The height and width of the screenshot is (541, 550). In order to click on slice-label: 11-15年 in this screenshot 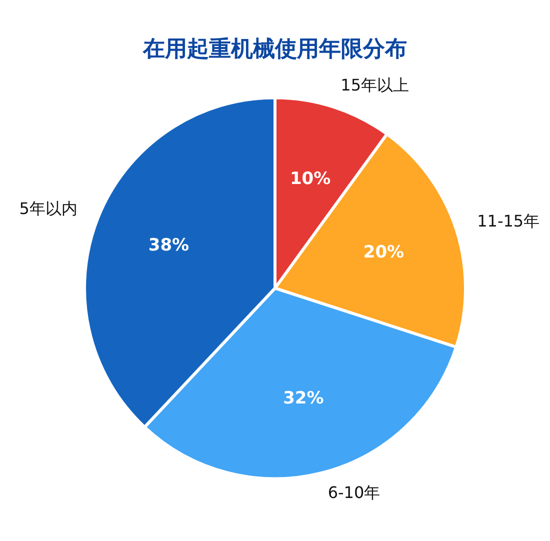, I will do `click(508, 221)`.